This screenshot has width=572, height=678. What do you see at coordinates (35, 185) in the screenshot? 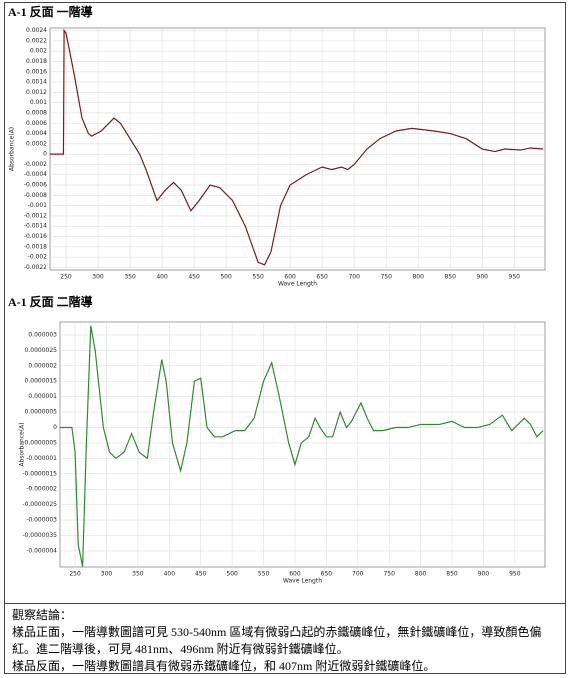
I see `y-tick-label: -0.0006` at bounding box center [35, 185].